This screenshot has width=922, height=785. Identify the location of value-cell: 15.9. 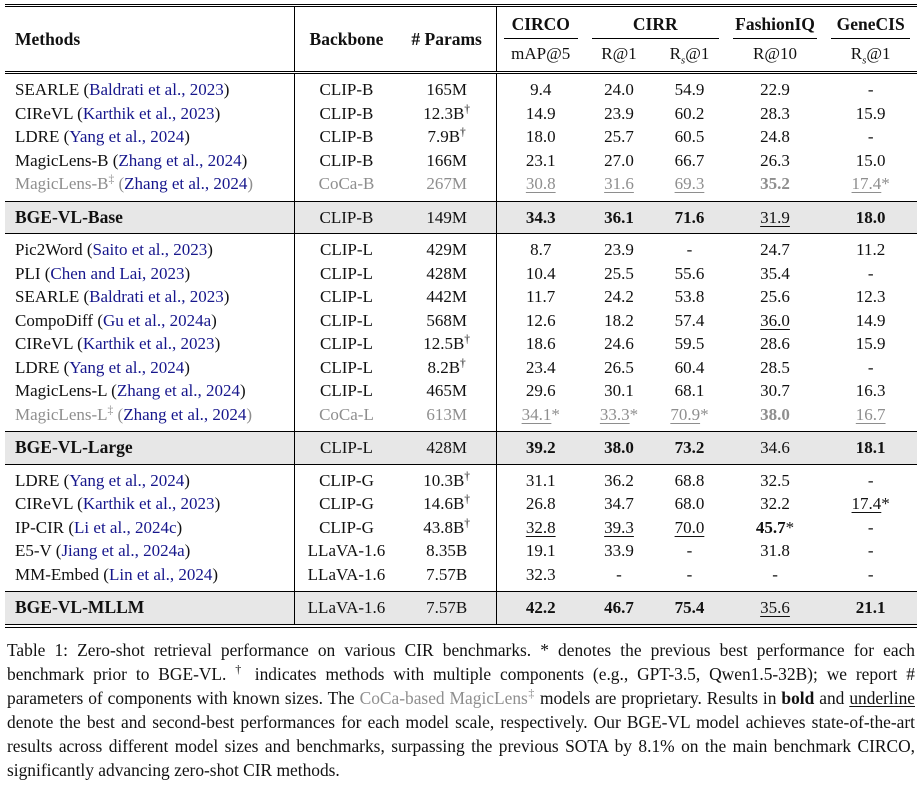
(870, 343).